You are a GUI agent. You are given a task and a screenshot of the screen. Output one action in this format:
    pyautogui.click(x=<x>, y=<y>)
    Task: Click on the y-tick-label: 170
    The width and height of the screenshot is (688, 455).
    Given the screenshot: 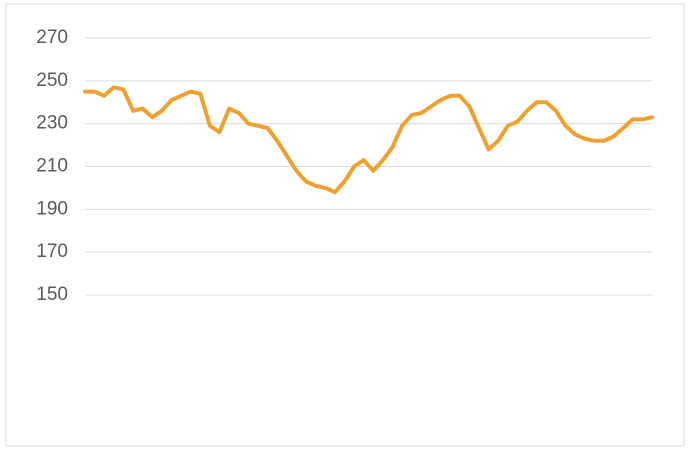 What is the action you would take?
    pyautogui.click(x=52, y=251)
    